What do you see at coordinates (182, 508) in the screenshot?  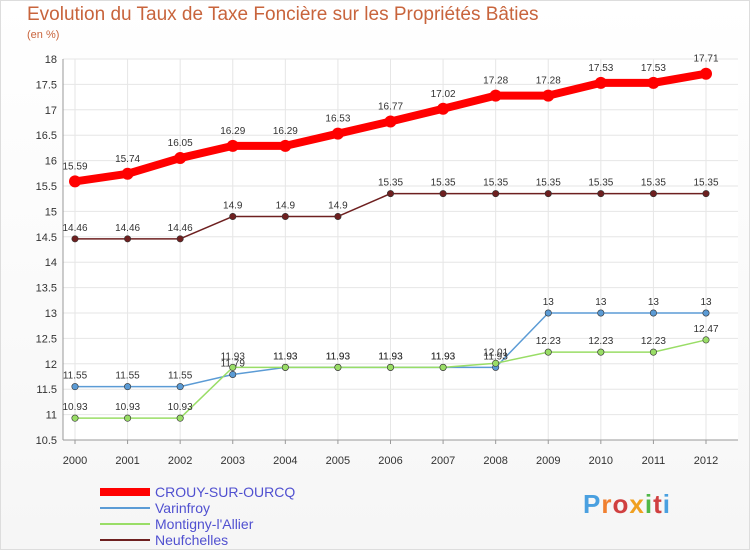 I see `legend-label: Varinfroy` at bounding box center [182, 508].